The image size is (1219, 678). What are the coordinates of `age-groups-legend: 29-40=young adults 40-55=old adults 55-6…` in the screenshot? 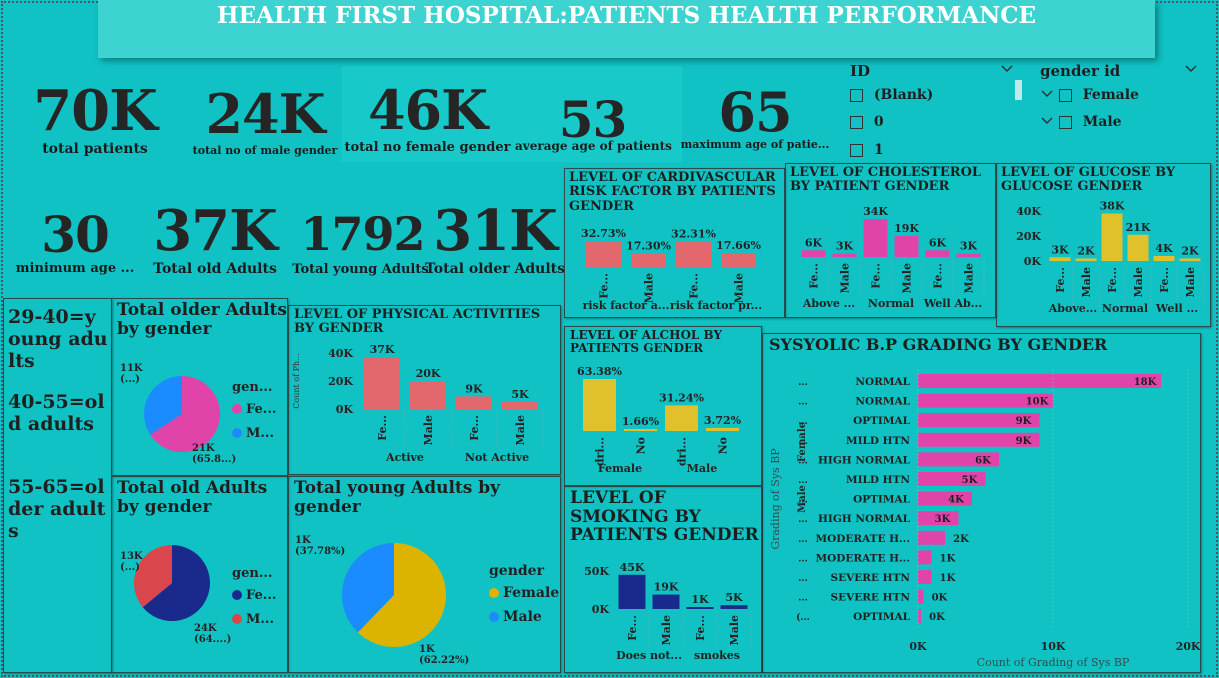 It's located at (57, 485).